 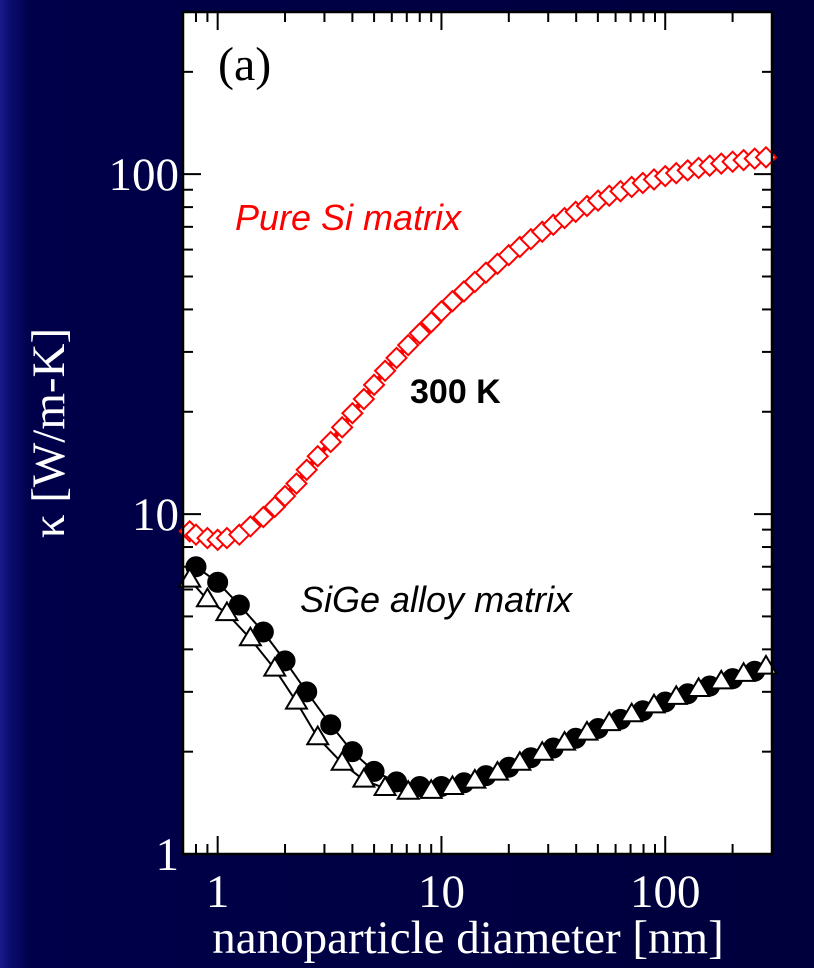 What do you see at coordinates (244, 64) in the screenshot?
I see `panel-label: (a)` at bounding box center [244, 64].